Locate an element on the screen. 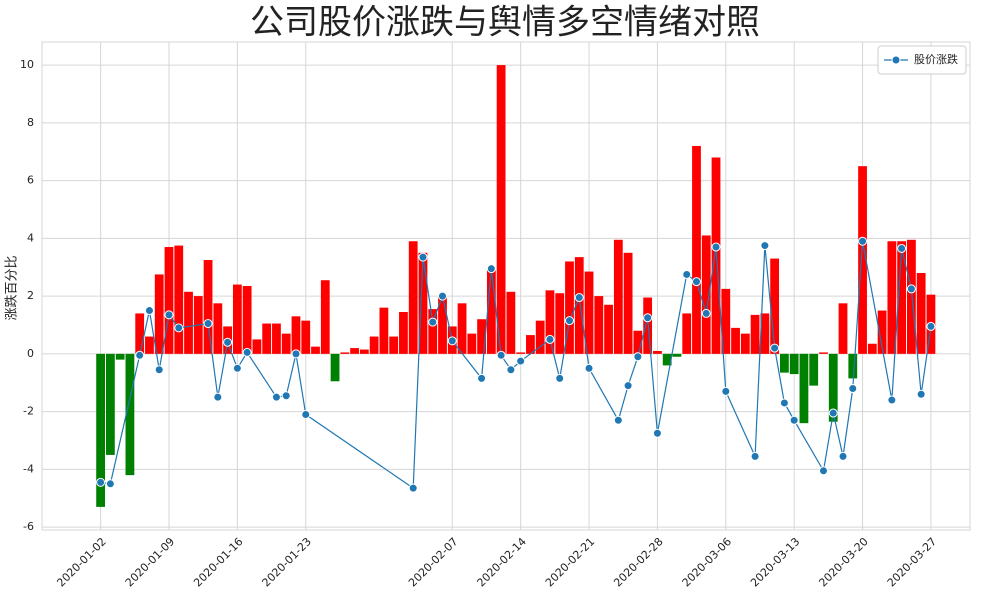 The height and width of the screenshot is (592, 985). y-tick-label: -4 is located at coordinates (28, 468).